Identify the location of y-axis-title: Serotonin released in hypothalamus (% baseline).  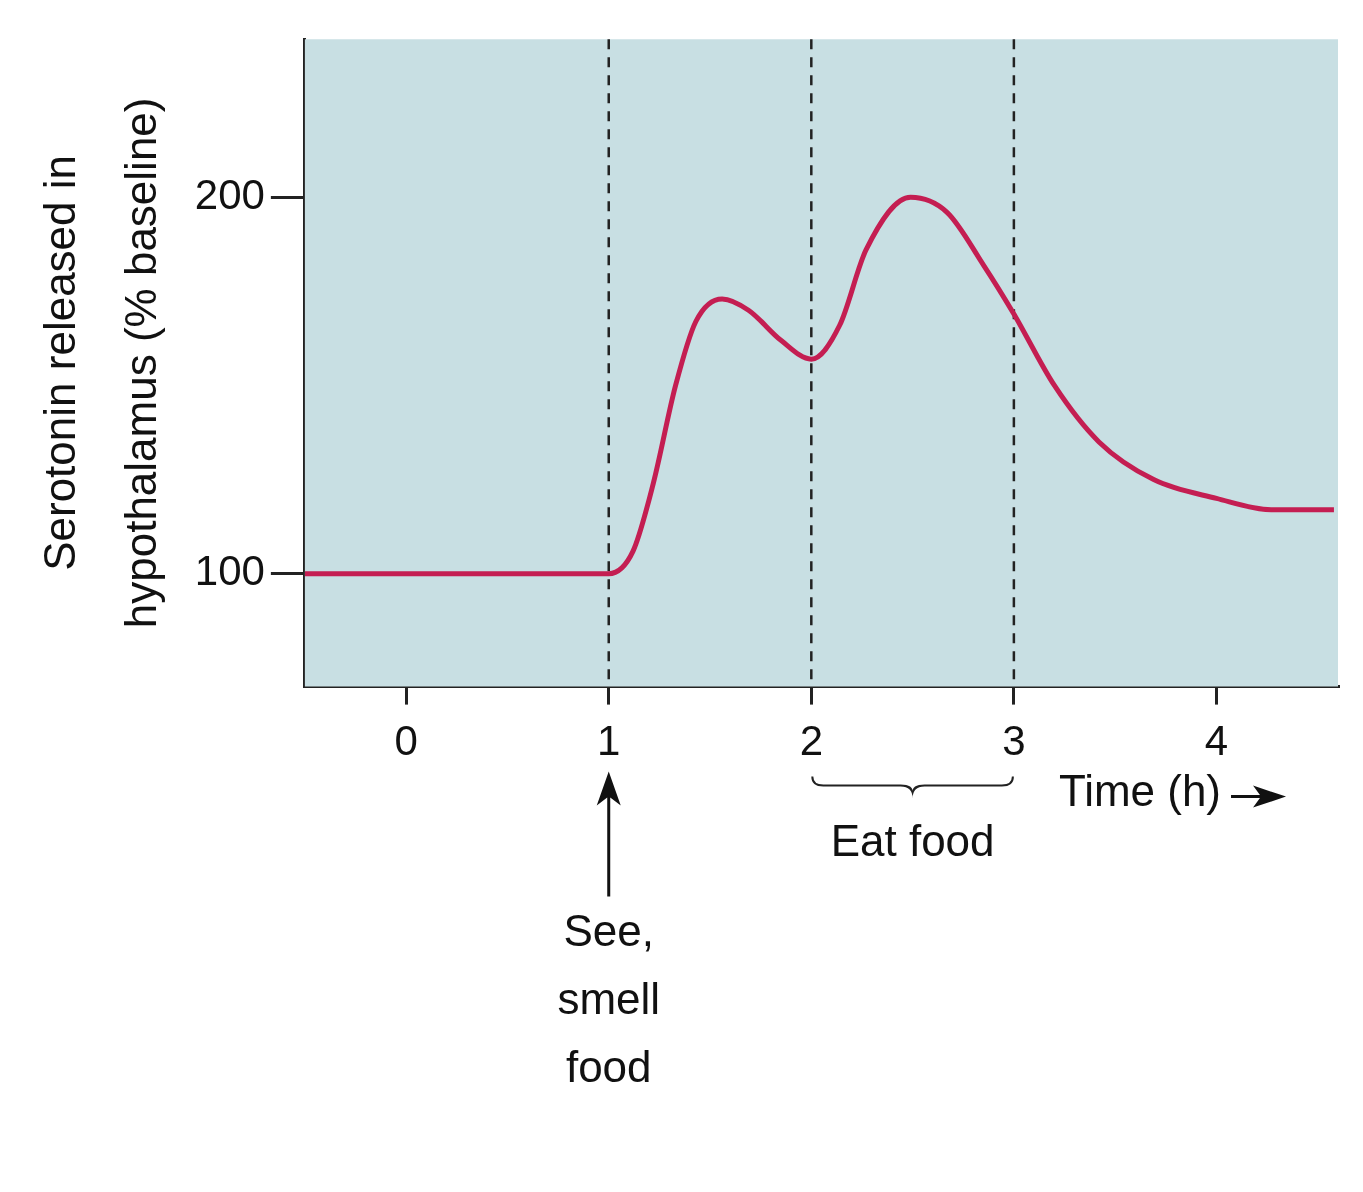
(100, 363).